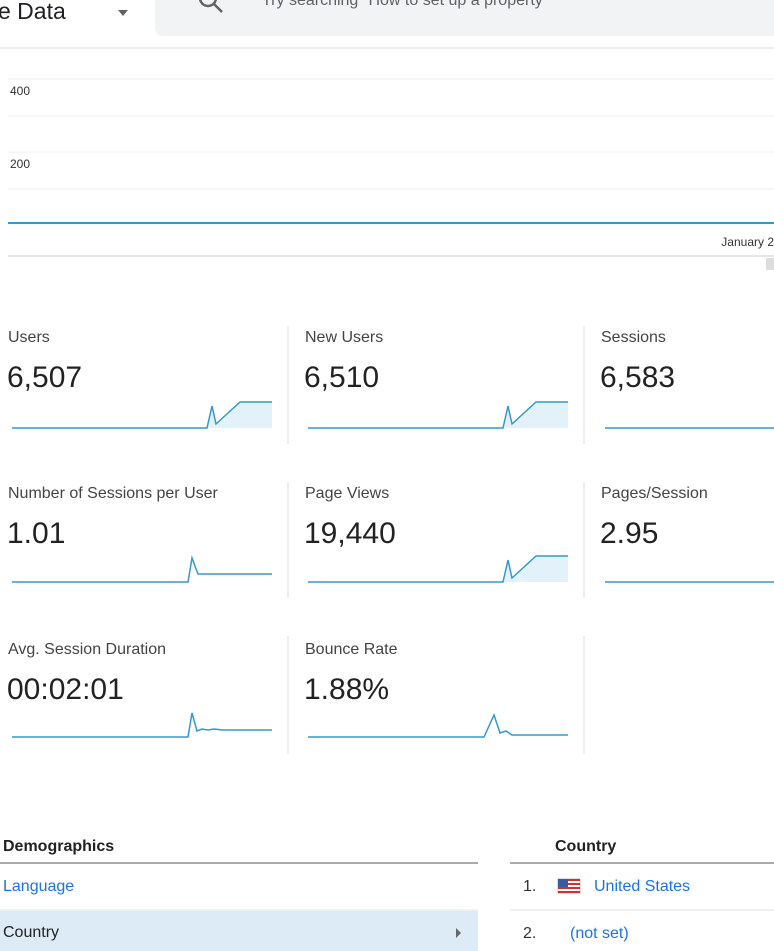 The height and width of the screenshot is (951, 774). Describe the element at coordinates (347, 493) in the screenshot. I see `metric-label: Page Views` at that location.